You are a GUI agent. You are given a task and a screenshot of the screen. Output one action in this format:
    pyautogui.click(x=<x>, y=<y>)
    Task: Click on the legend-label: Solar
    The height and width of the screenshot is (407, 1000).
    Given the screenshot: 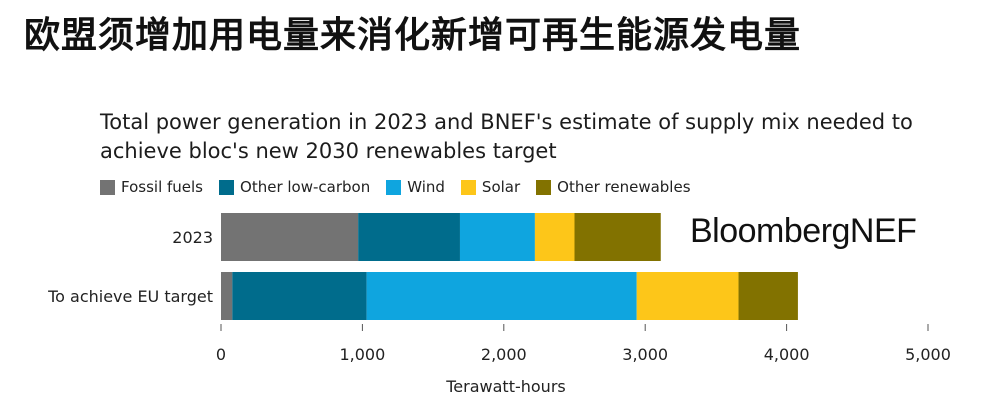 What is the action you would take?
    pyautogui.click(x=501, y=187)
    